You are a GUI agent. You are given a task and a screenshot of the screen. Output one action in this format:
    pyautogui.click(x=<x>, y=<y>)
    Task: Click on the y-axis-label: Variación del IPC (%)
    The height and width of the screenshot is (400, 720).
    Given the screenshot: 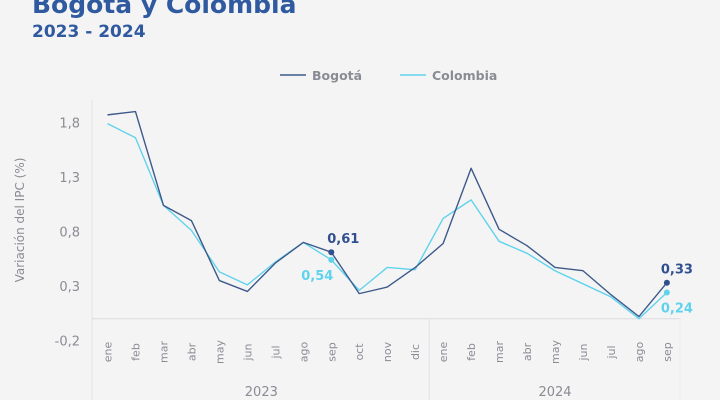 What is the action you would take?
    pyautogui.click(x=20, y=220)
    